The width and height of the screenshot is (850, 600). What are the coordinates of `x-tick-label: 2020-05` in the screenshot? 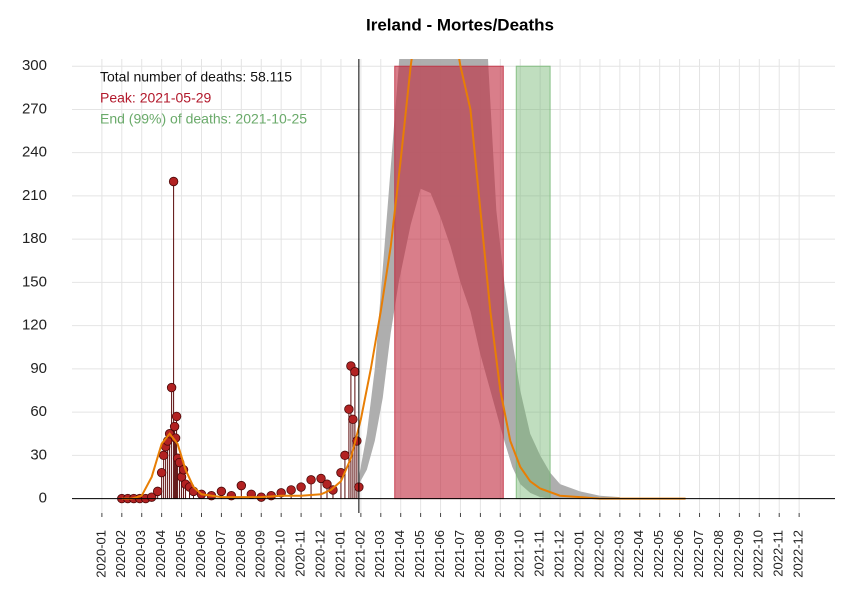 It's located at (180, 554).